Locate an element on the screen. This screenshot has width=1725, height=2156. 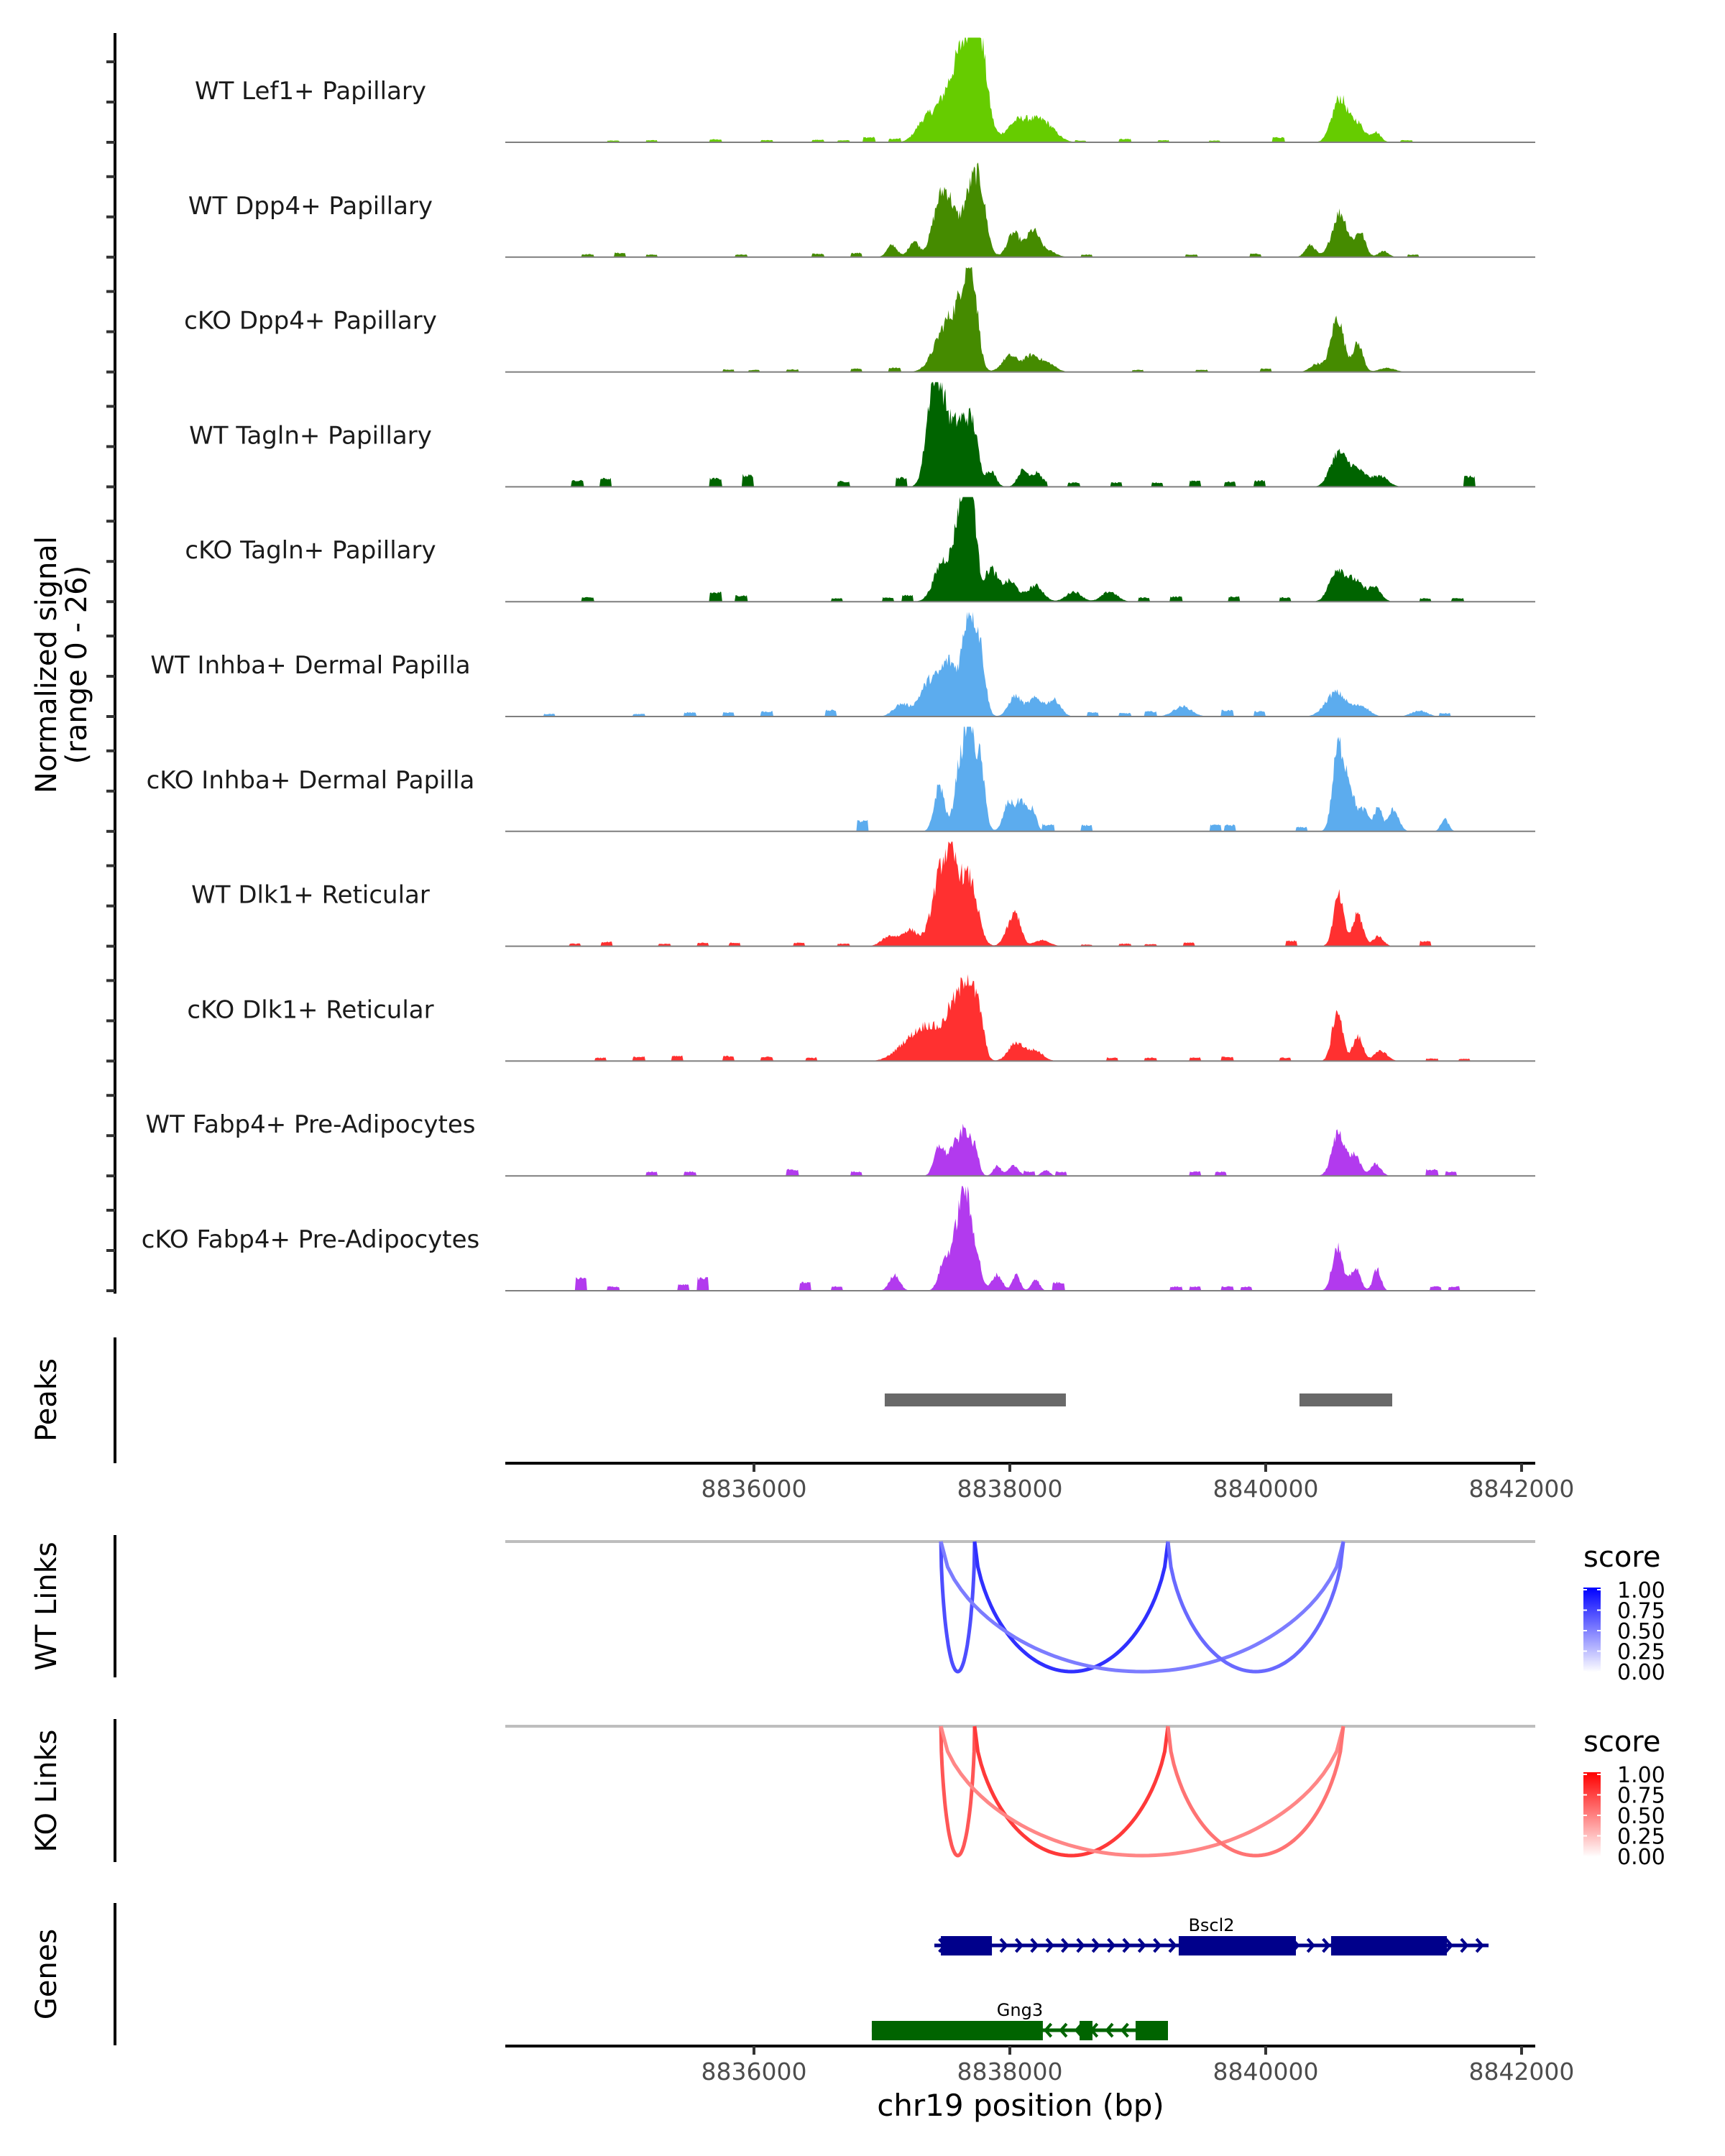
genes-track-label: Genes is located at coordinates (46, 1974).